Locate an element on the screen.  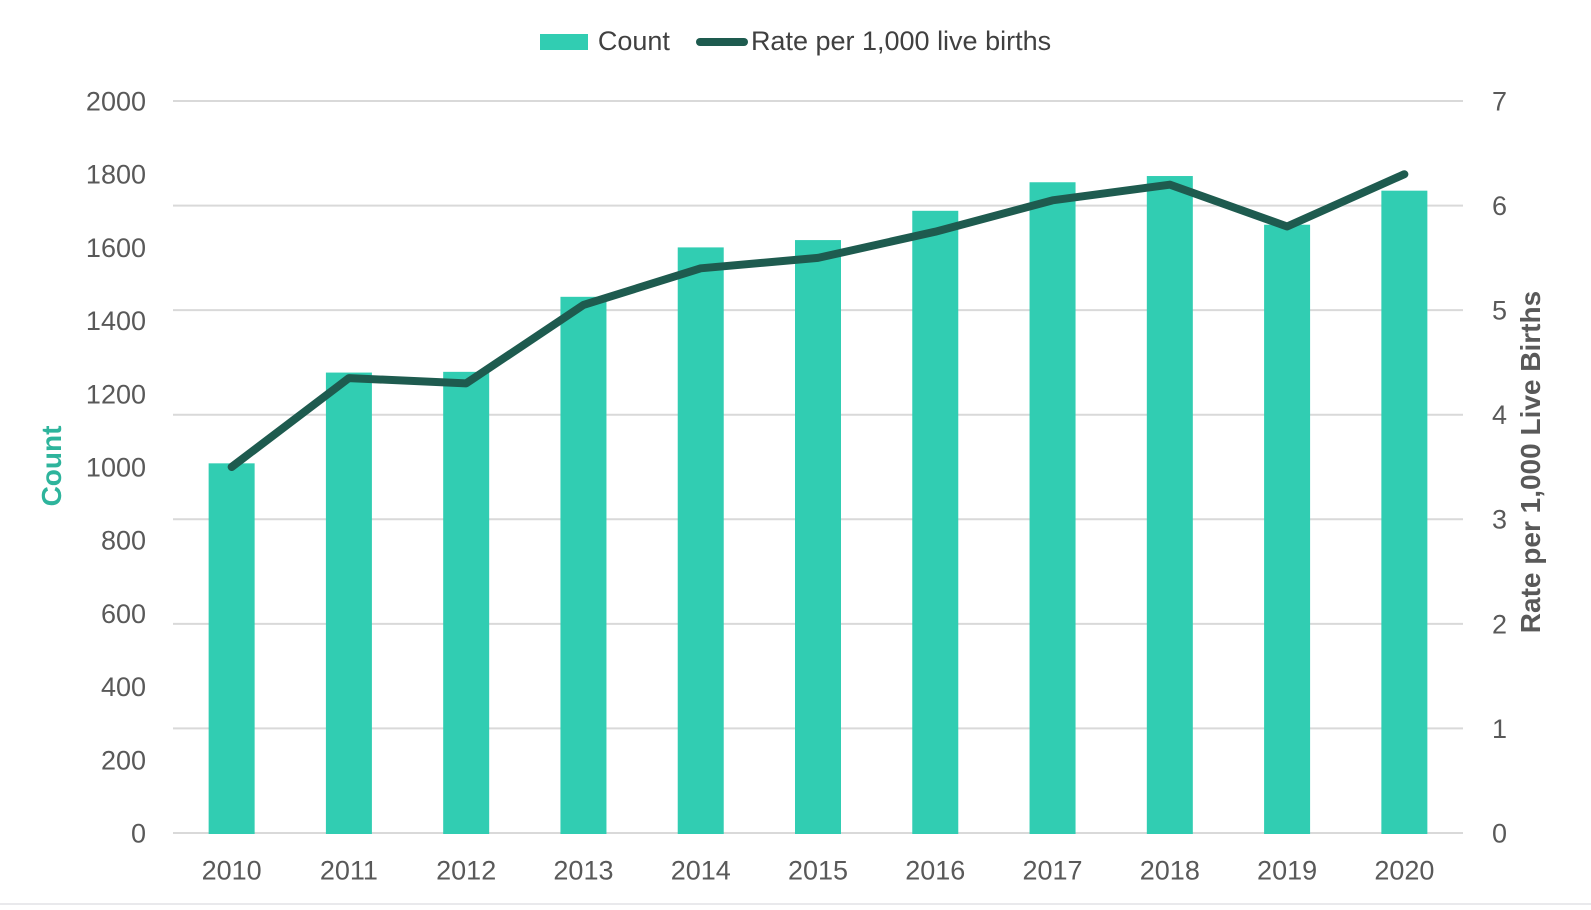
bar-2018 is located at coordinates (1169, 505).